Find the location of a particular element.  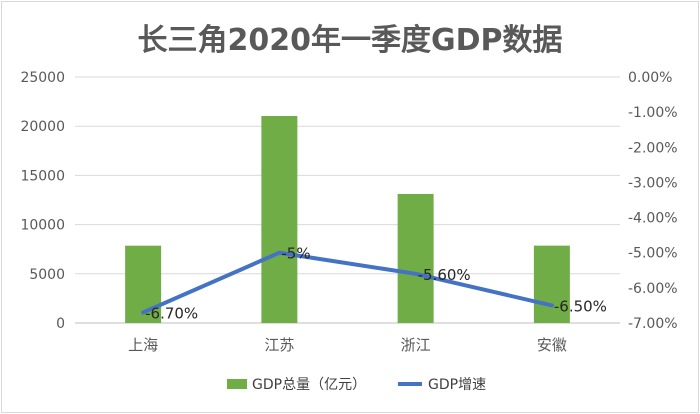

line-data-label: -5% is located at coordinates (295, 254).